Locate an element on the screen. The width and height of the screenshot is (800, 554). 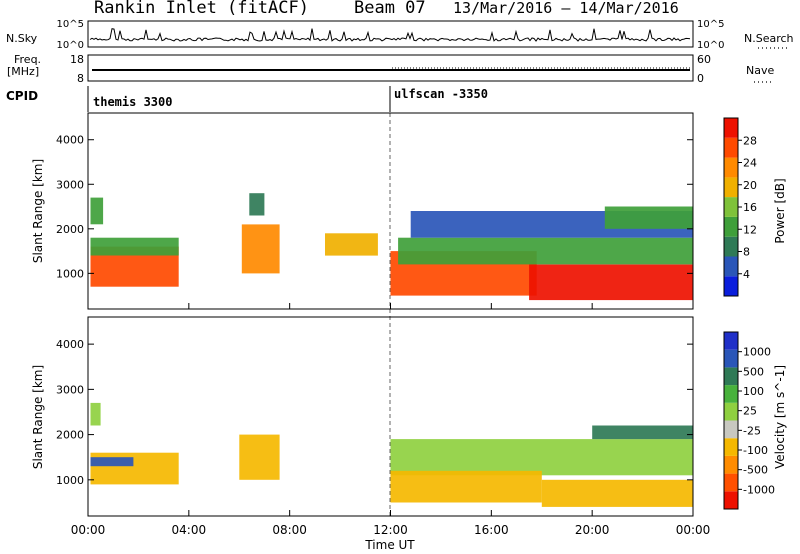
velocity-colorbar: 1000 500 100 25 -25 -100 -500 -1000 is located at coordinates (749, 420).